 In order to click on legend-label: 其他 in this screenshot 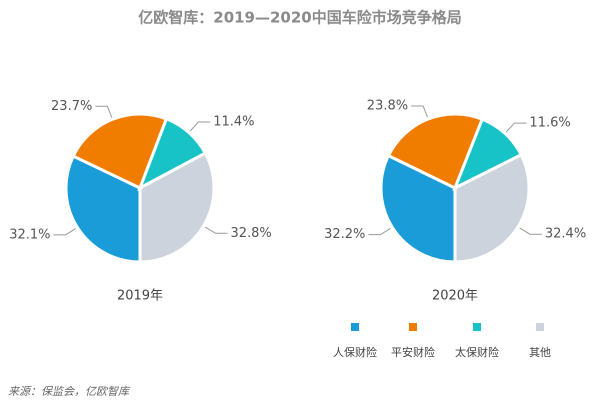, I will do `click(540, 352)`.